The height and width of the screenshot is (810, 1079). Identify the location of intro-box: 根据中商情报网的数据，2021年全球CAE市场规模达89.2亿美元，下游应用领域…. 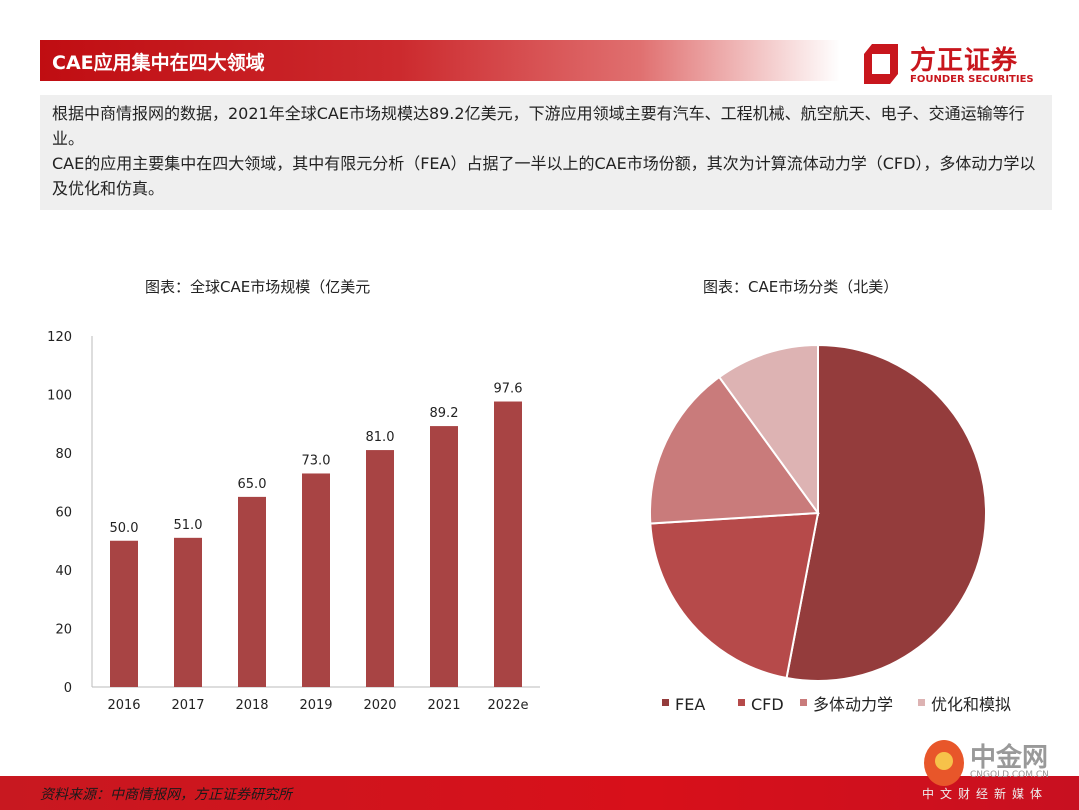
(546, 152).